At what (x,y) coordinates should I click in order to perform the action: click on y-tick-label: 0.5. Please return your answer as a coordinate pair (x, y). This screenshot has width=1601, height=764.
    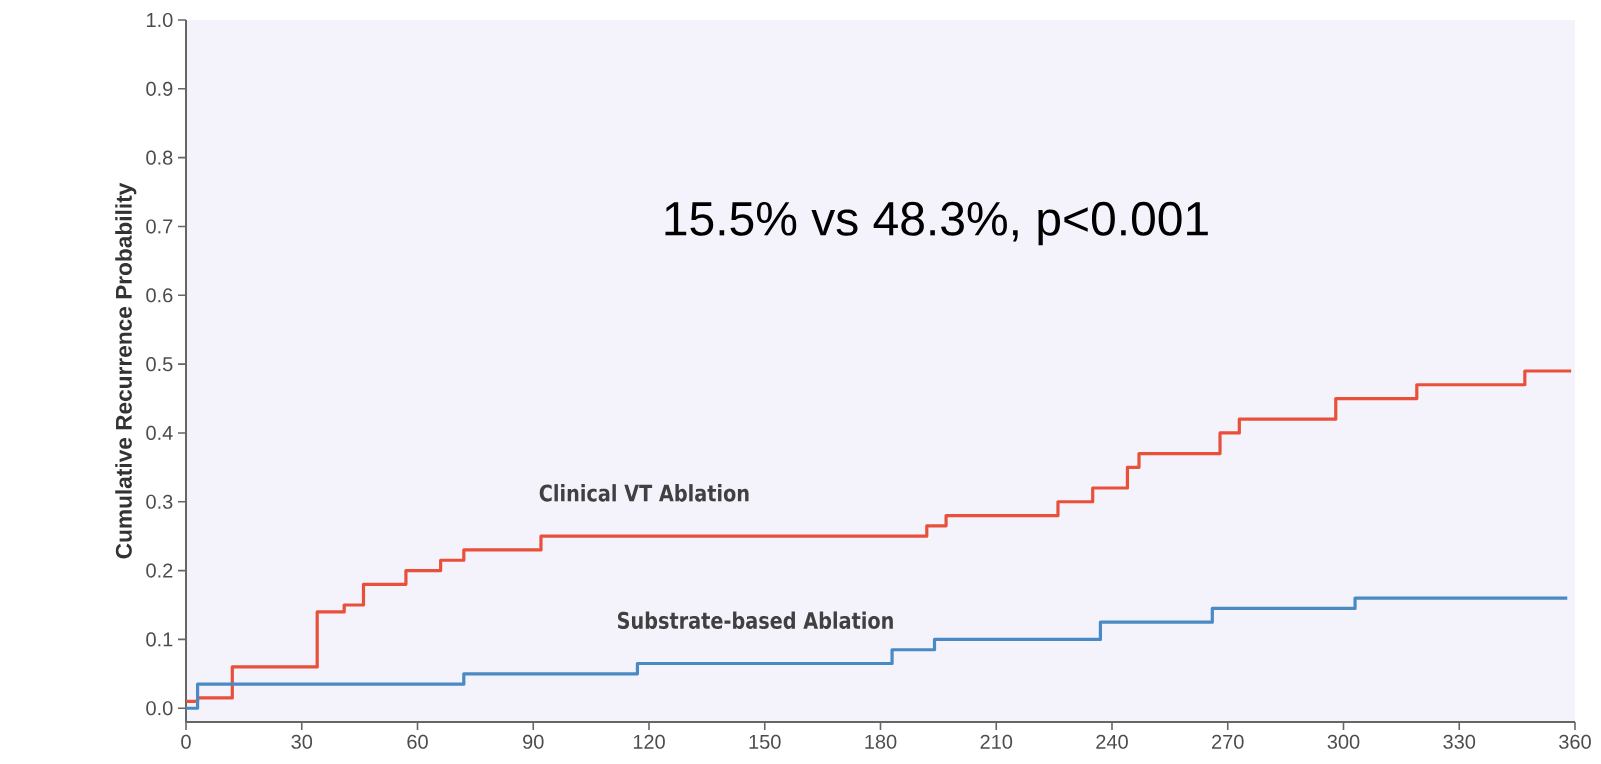
    Looking at the image, I should click on (159, 364).